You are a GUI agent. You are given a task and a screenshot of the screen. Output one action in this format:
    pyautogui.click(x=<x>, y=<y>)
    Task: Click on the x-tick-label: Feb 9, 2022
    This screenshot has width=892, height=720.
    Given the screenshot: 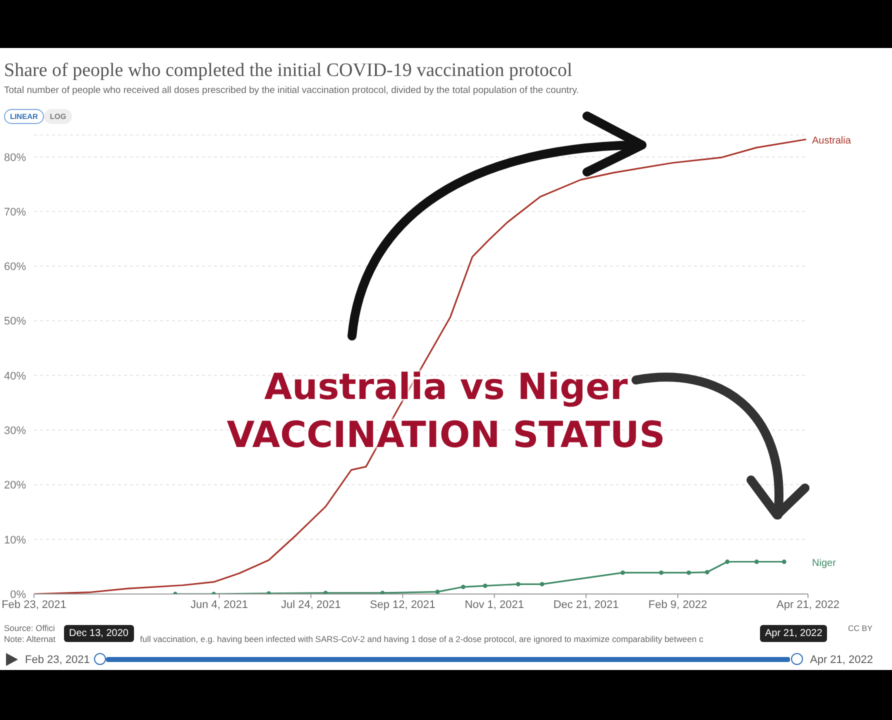 What is the action you would take?
    pyautogui.click(x=678, y=604)
    